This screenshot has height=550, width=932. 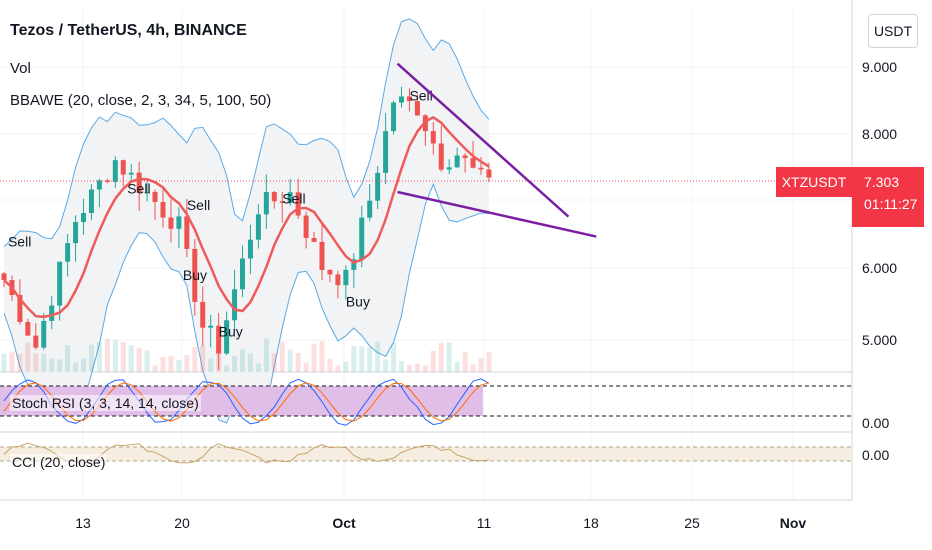 What do you see at coordinates (893, 31) in the screenshot?
I see `currency-button: USDT` at bounding box center [893, 31].